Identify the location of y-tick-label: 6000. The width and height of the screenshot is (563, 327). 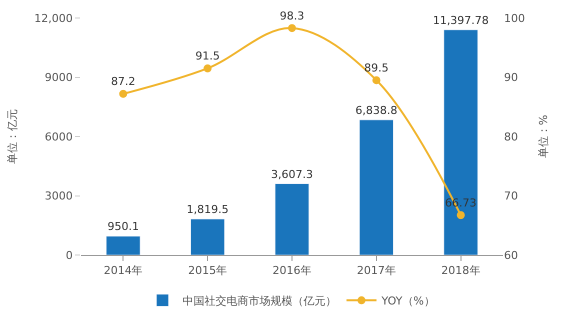
(58, 137).